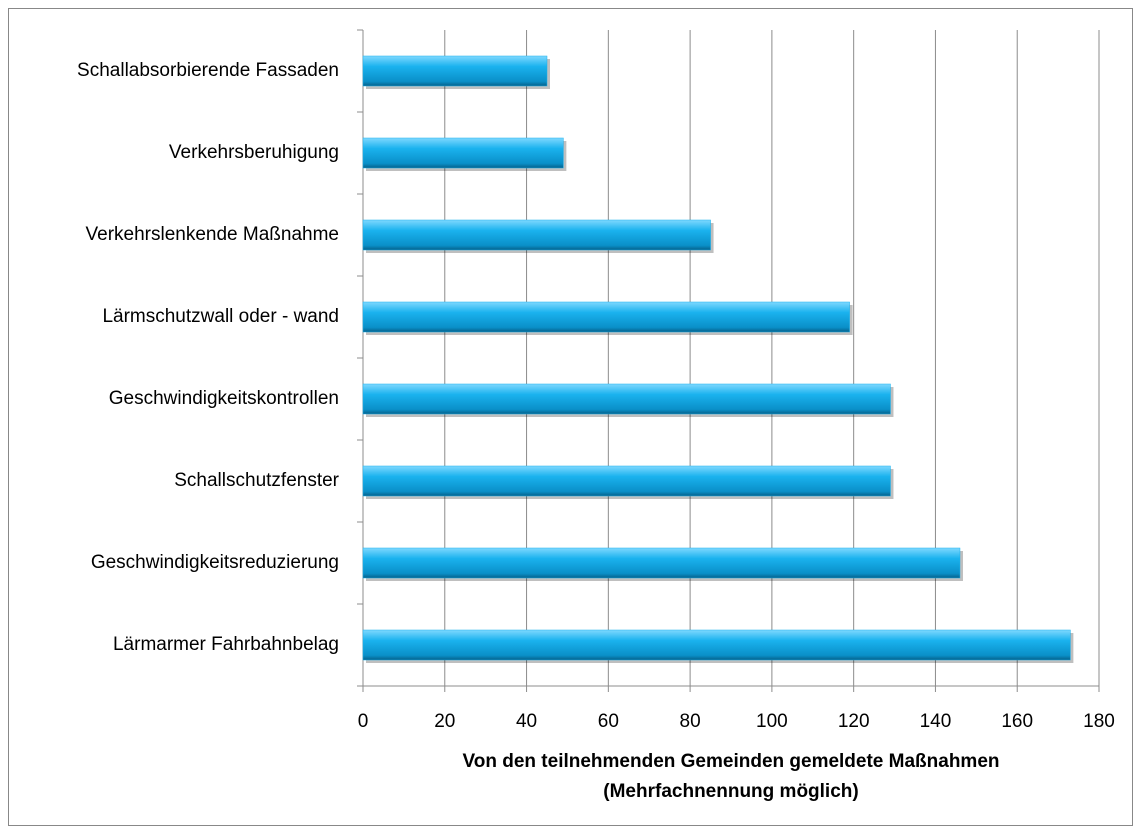 Image resolution: width=1141 pixels, height=834 pixels. What do you see at coordinates (1017, 721) in the screenshot?
I see `x-tick-label: 160` at bounding box center [1017, 721].